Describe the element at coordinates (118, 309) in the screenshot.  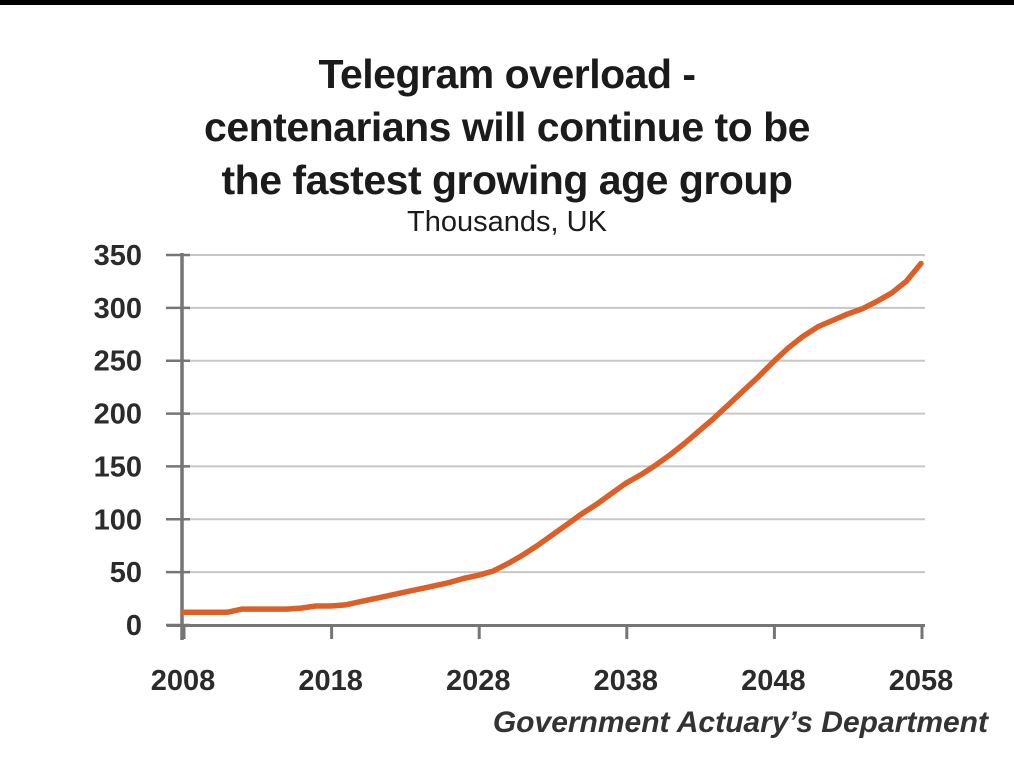
I see `svg-text: 300` at that location.